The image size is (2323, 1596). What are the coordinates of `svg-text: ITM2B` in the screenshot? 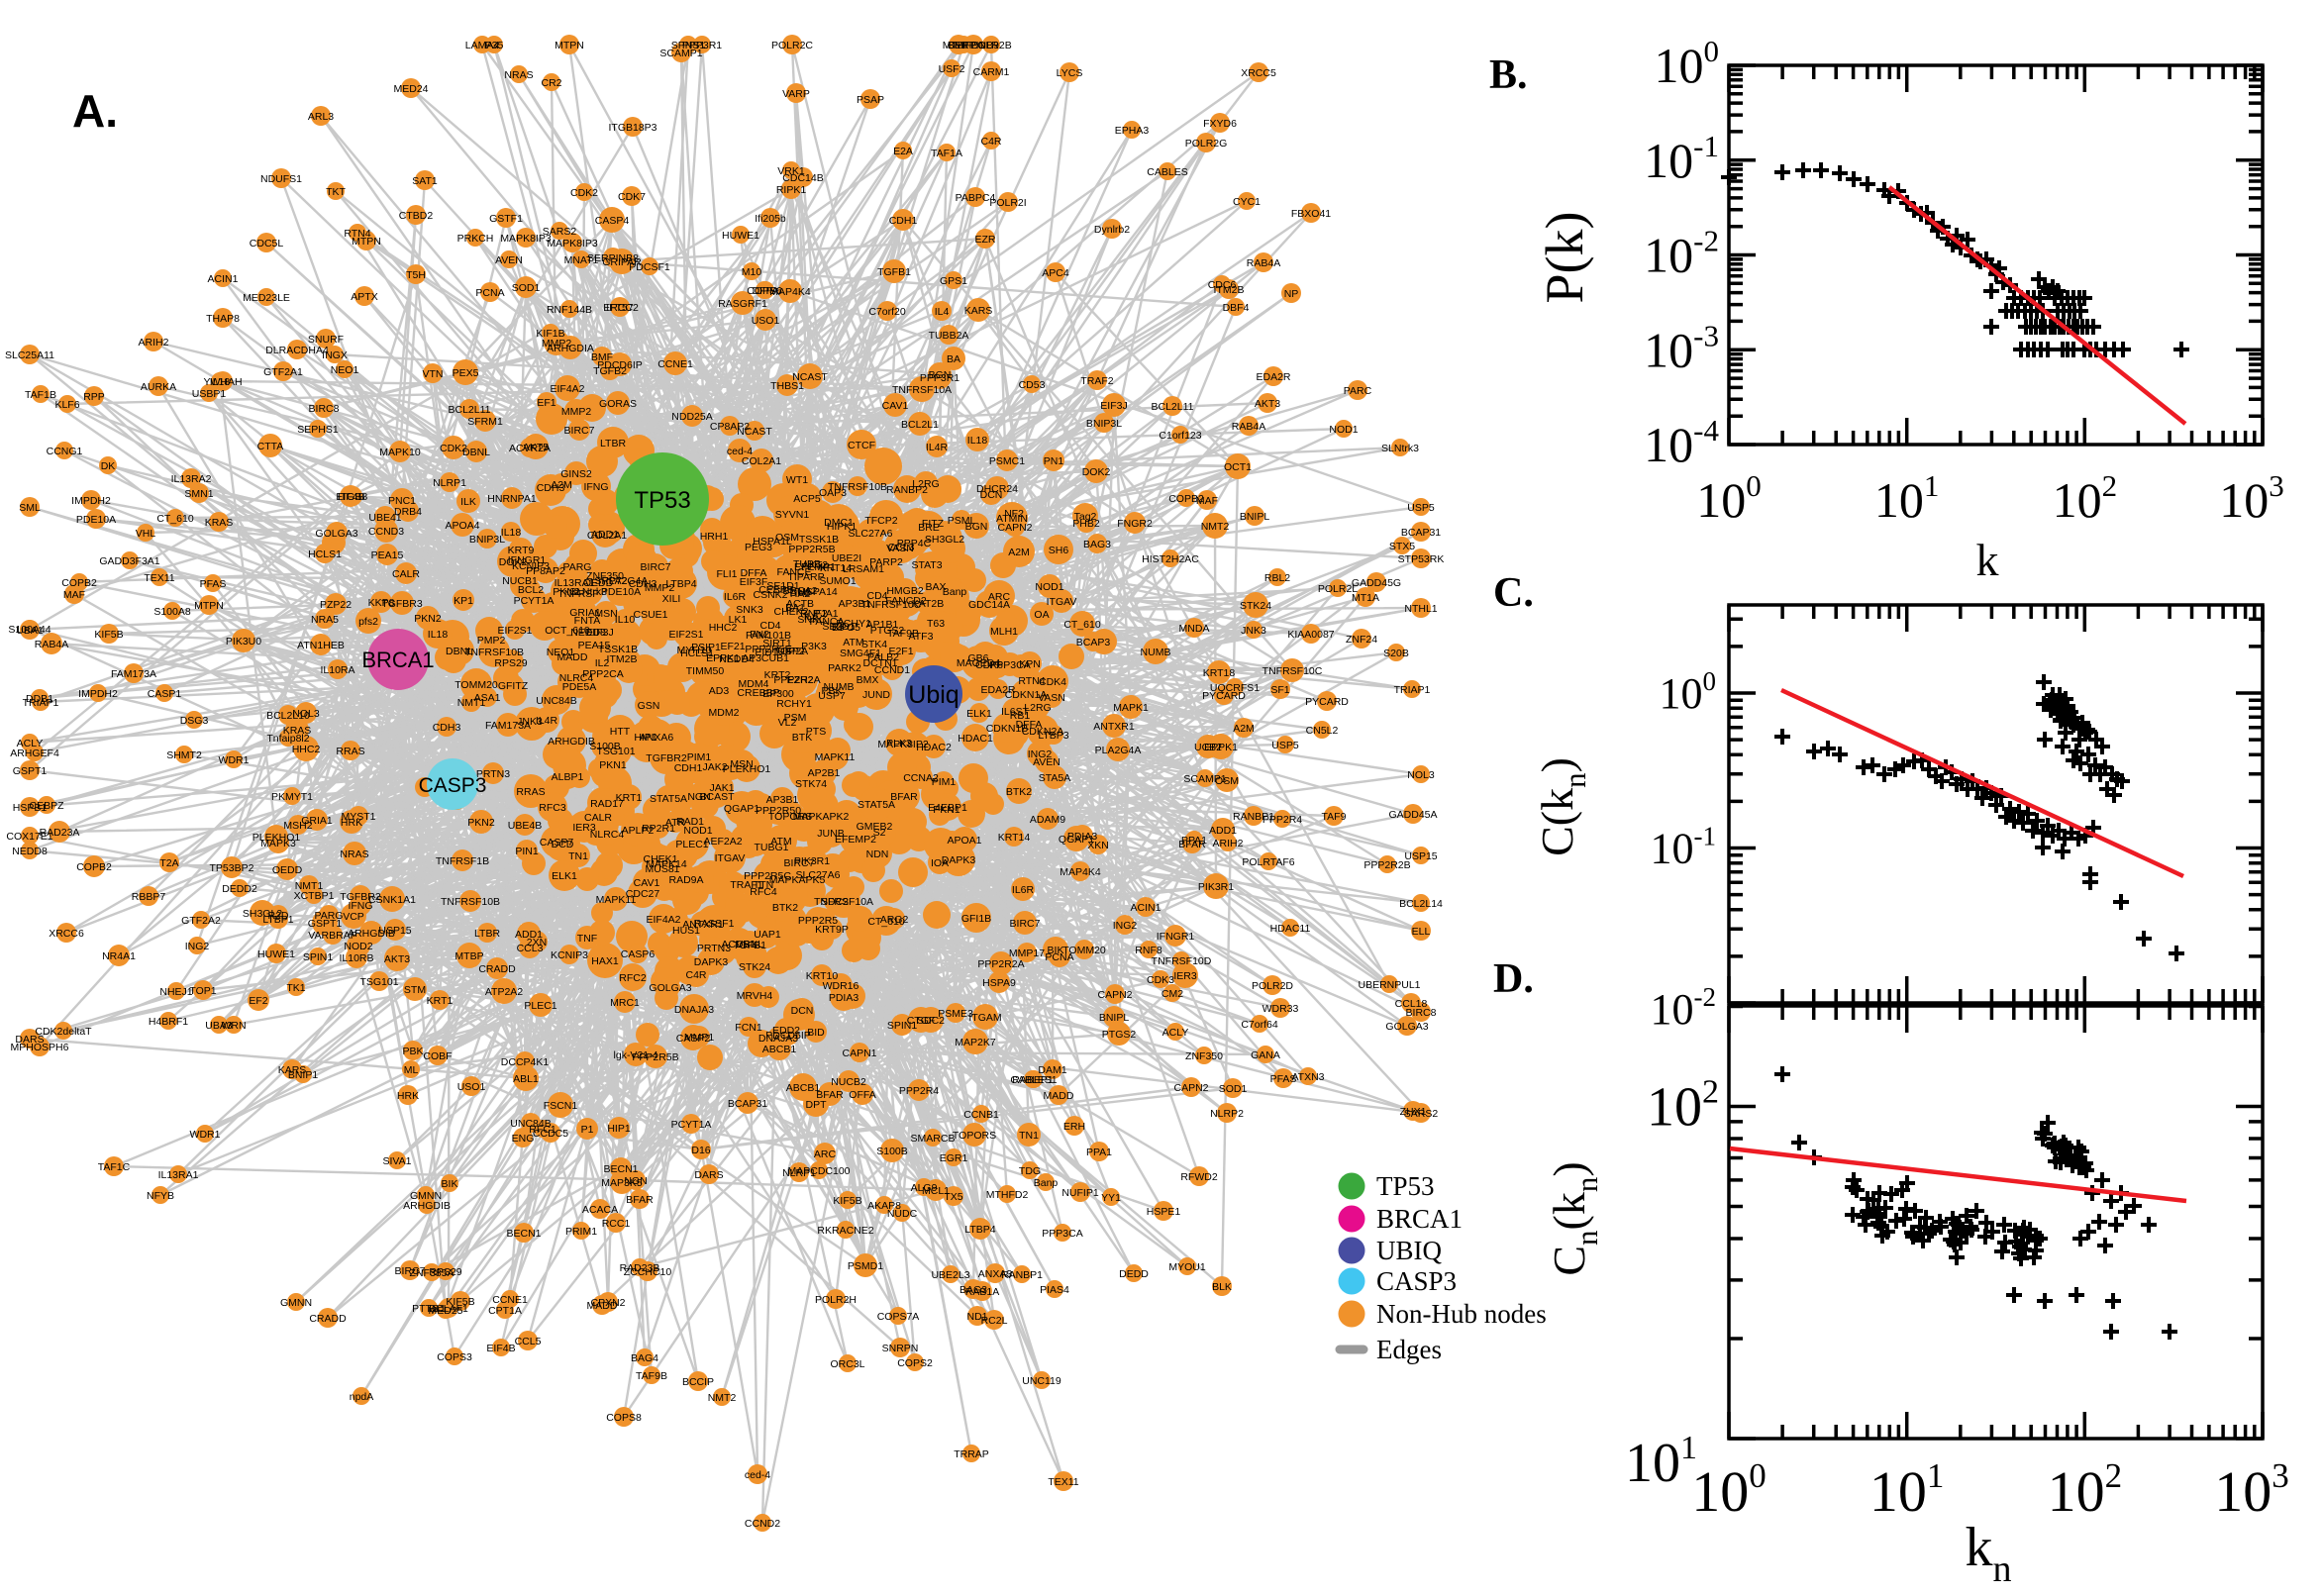 It's located at (622, 659).